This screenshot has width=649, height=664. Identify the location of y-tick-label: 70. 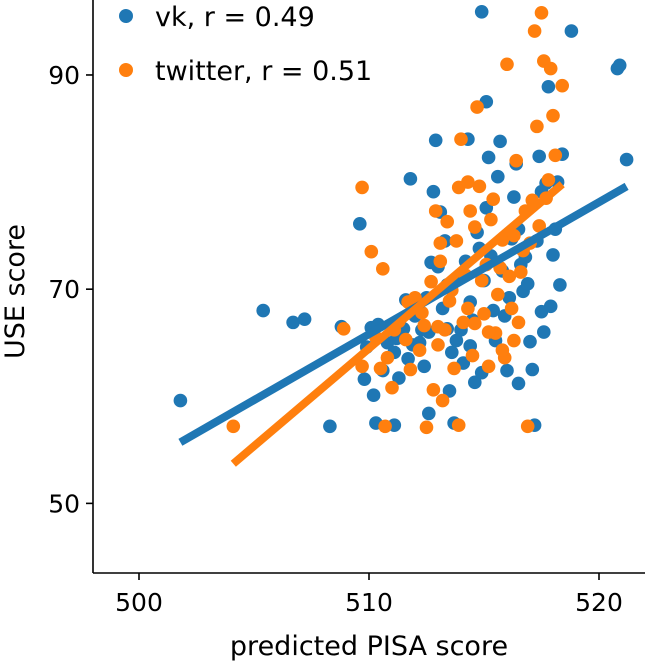
(64, 289).